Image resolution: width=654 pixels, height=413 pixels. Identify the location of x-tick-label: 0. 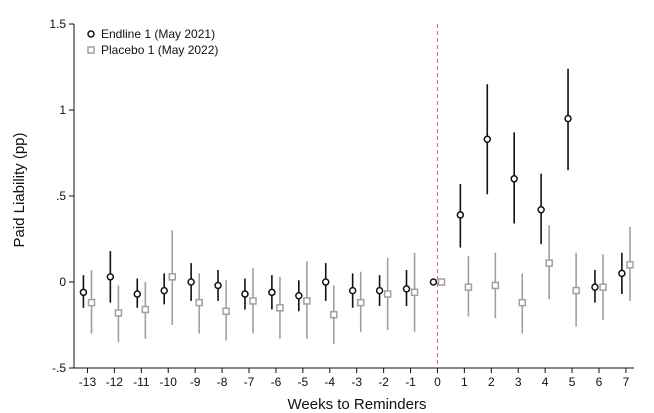
(437, 382).